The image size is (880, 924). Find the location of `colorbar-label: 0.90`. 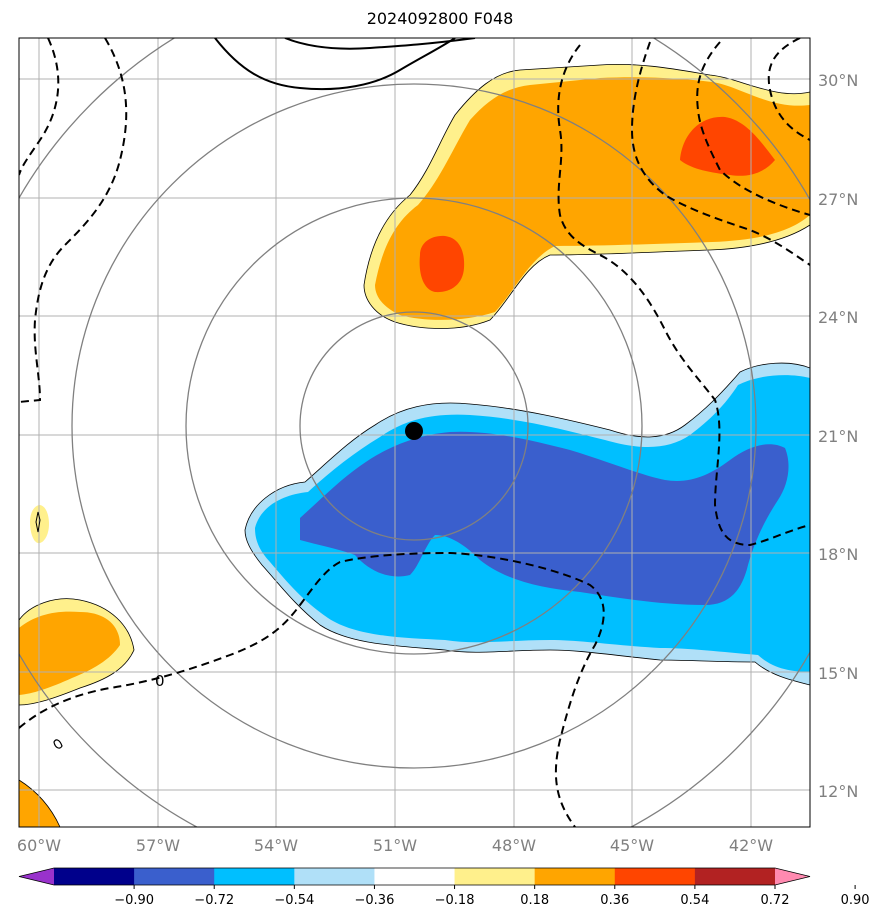

colorbar-label: 0.90 is located at coordinates (855, 900).